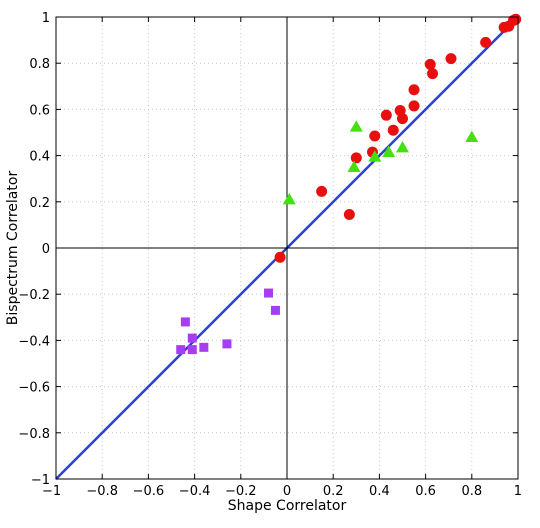 The image size is (540, 528). I want to click on x-tick-label: −0.4, so click(195, 491).